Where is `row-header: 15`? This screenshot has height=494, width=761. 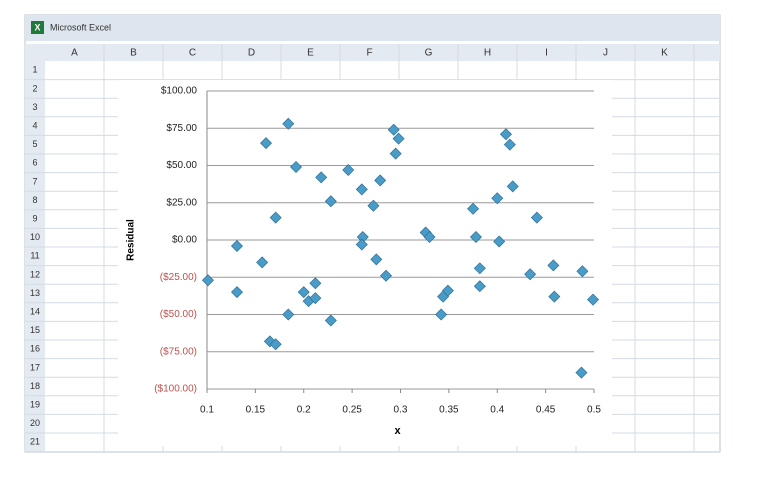 row-header: 15 is located at coordinates (35, 330).